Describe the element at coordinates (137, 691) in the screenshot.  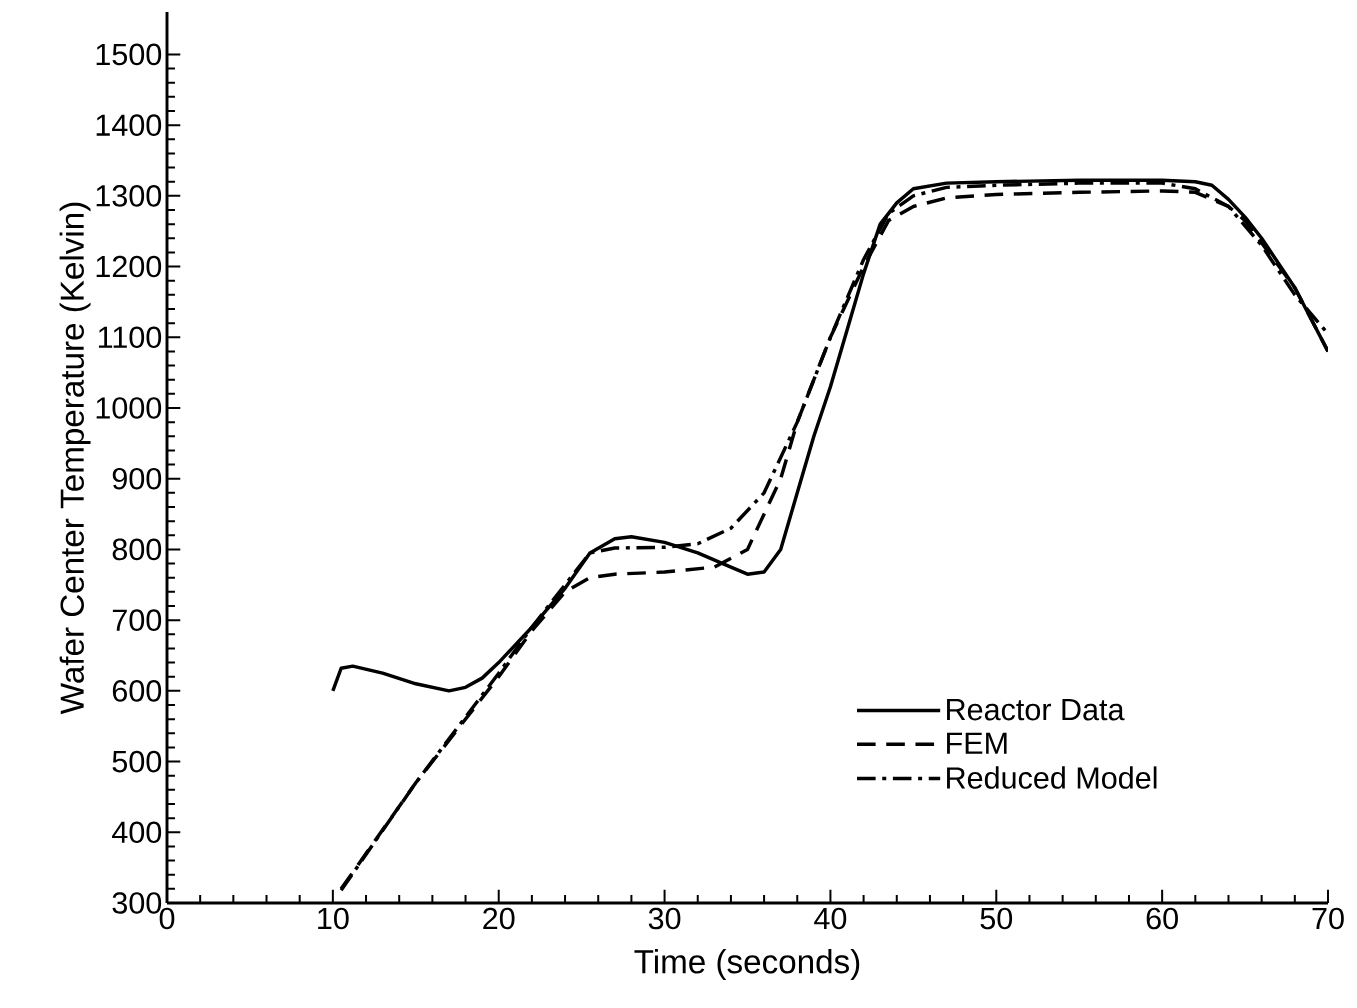
I see `y-tick-label: 600` at that location.